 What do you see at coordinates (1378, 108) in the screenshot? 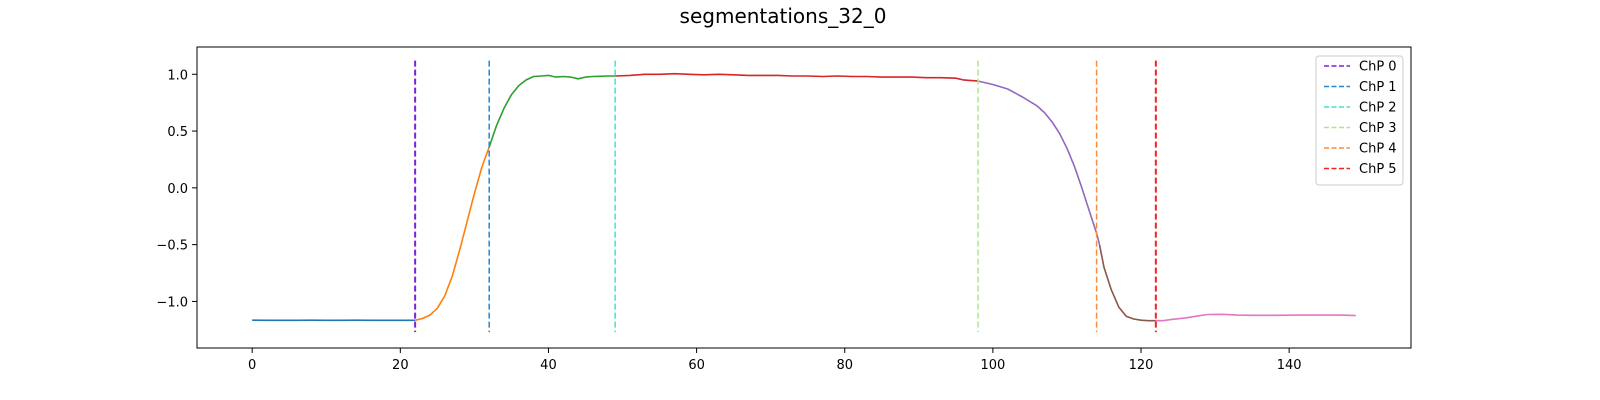
I see `legend-label-2: ChP 2` at bounding box center [1378, 108].